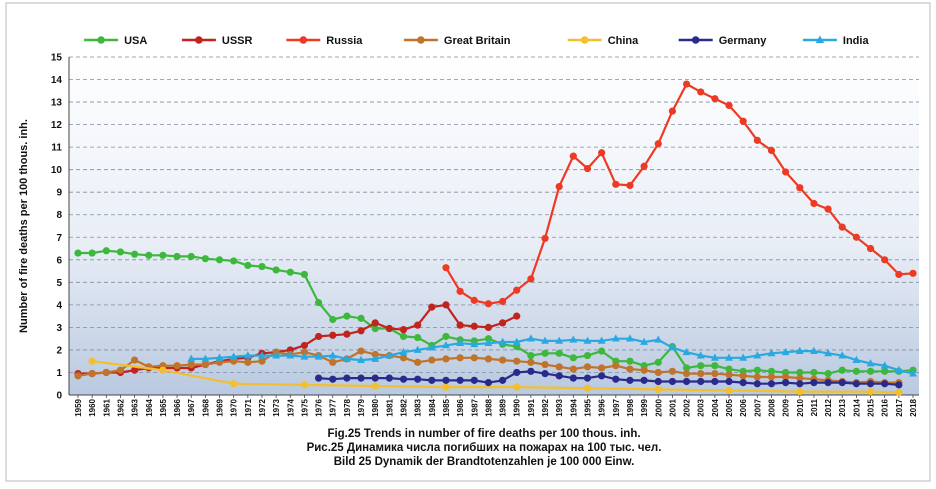  Describe the element at coordinates (743, 407) in the screenshot. I see `x-tick-label: 2006` at that location.